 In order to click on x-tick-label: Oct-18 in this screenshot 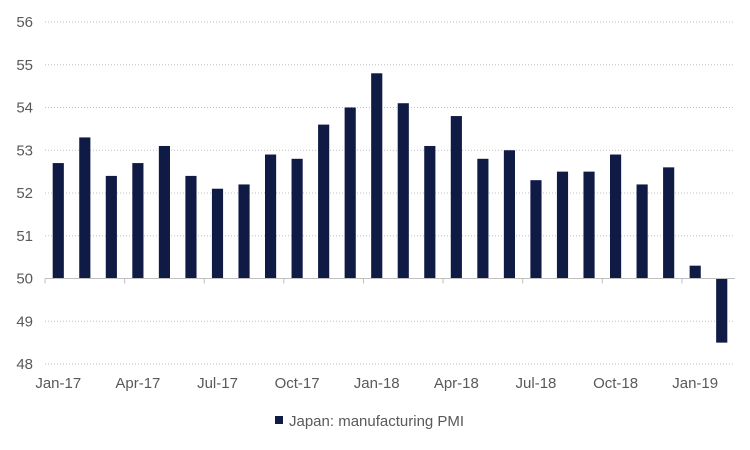, I will do `click(615, 383)`.